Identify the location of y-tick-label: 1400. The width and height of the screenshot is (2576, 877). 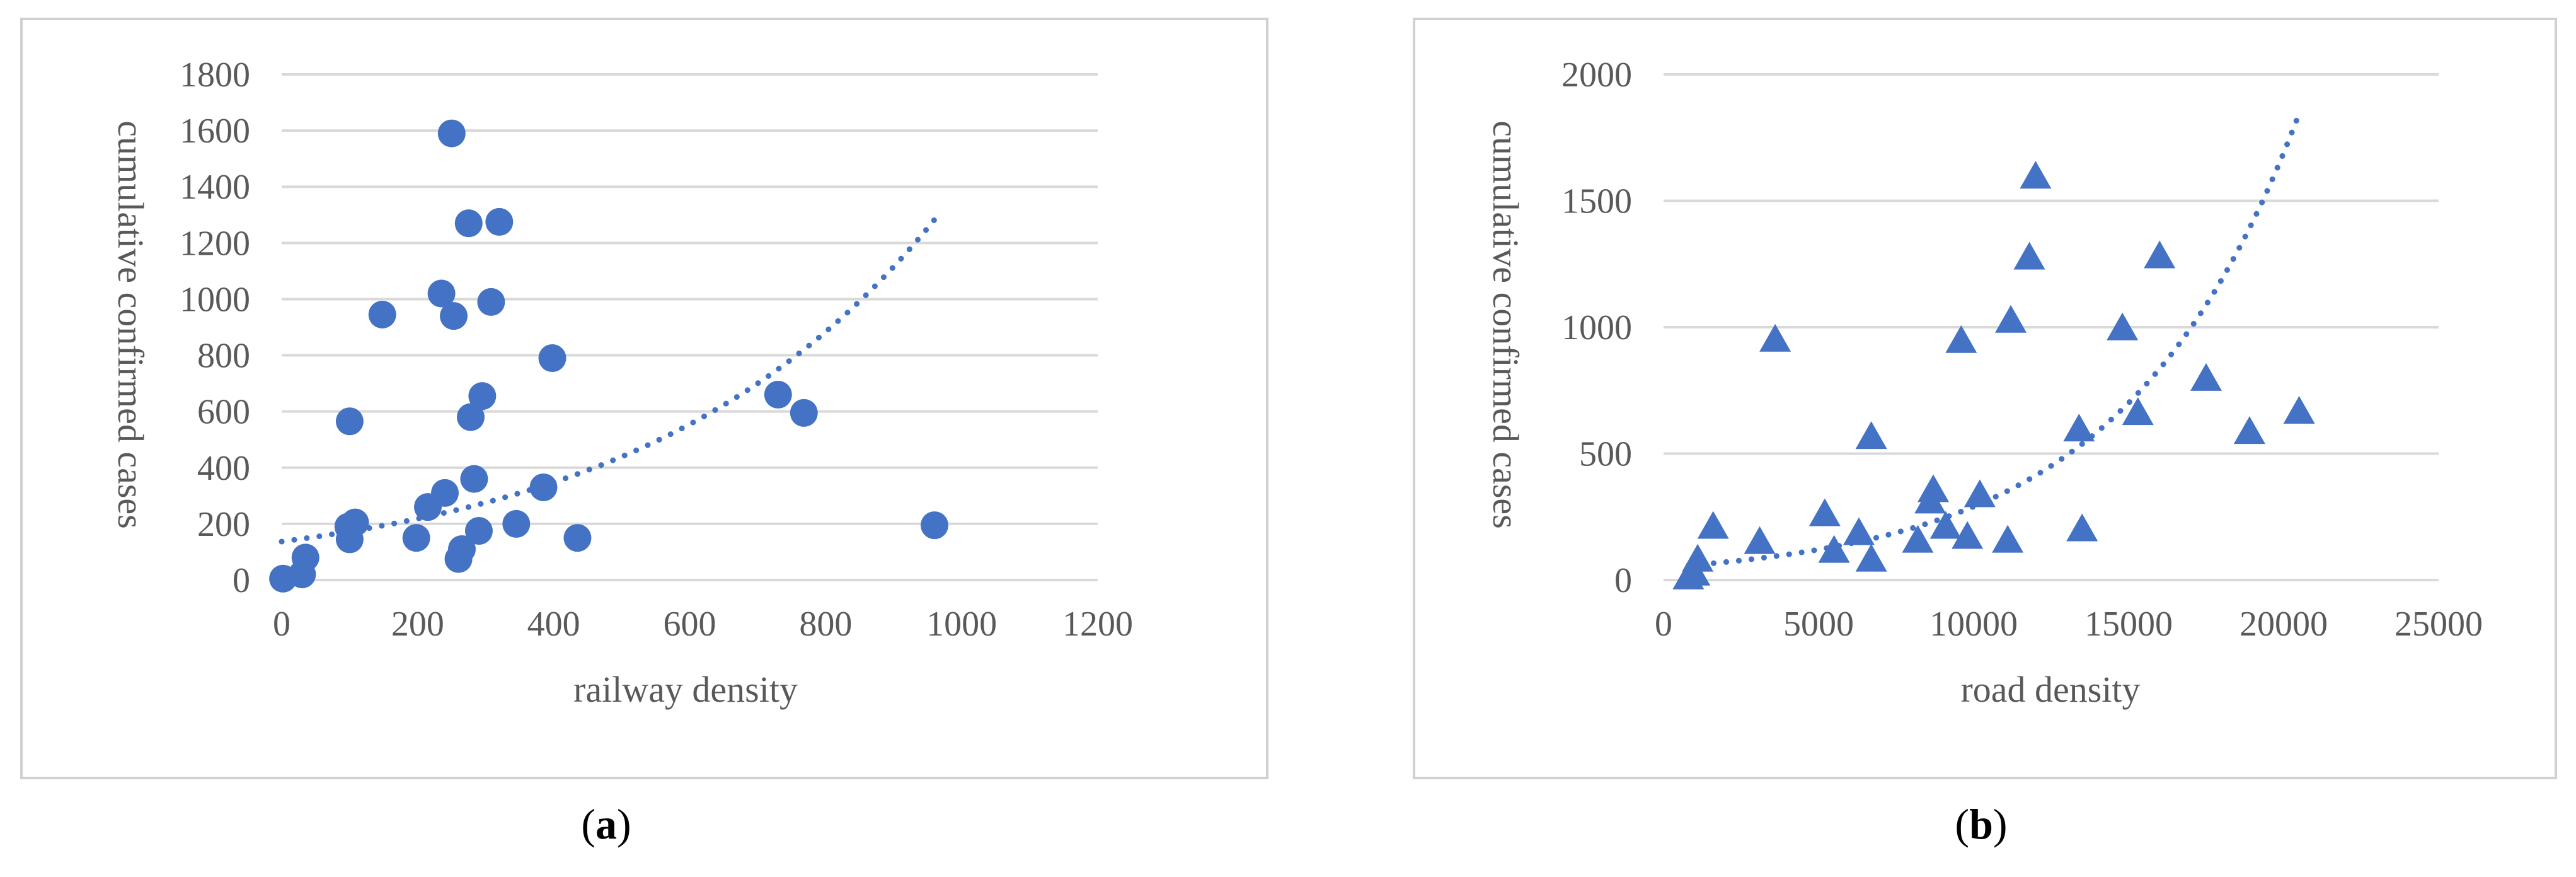
(215, 187).